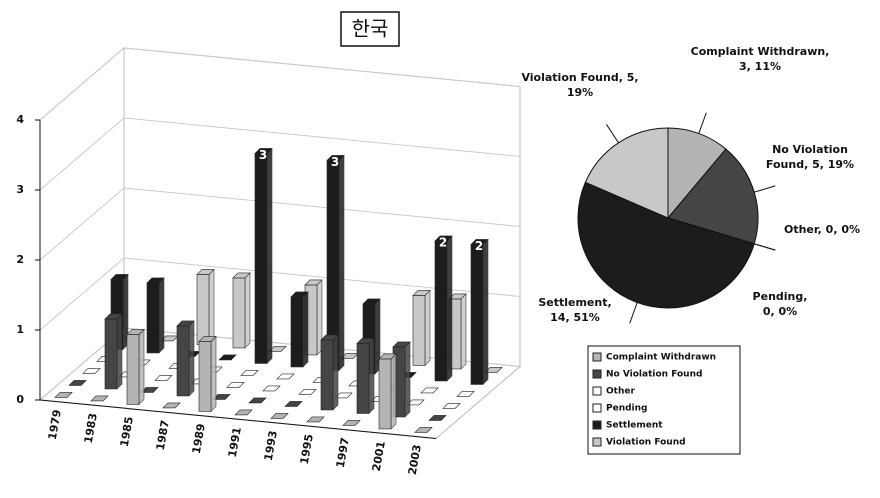  Describe the element at coordinates (20, 329) in the screenshot. I see `y-tick-label: 1` at that location.